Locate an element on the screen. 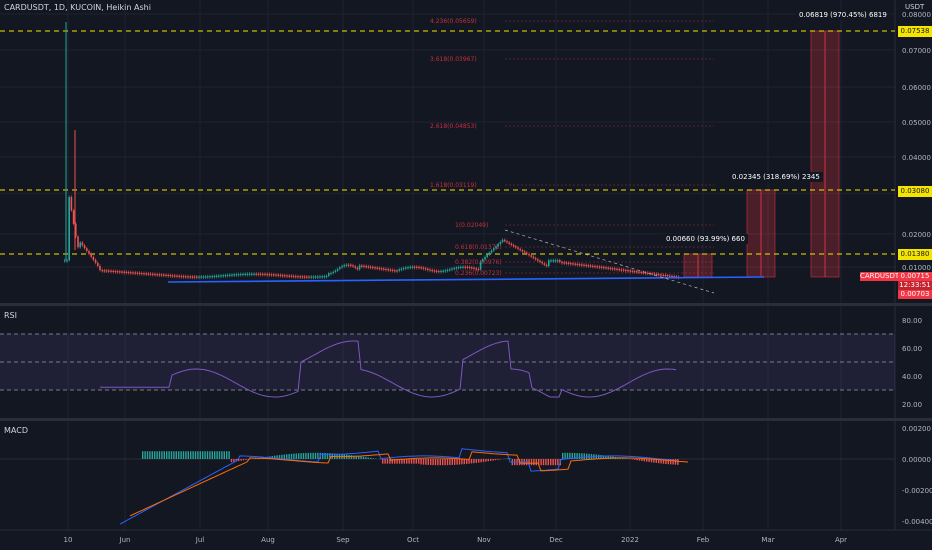 The image size is (932, 550). macd-pane-label: MACD is located at coordinates (16, 430).